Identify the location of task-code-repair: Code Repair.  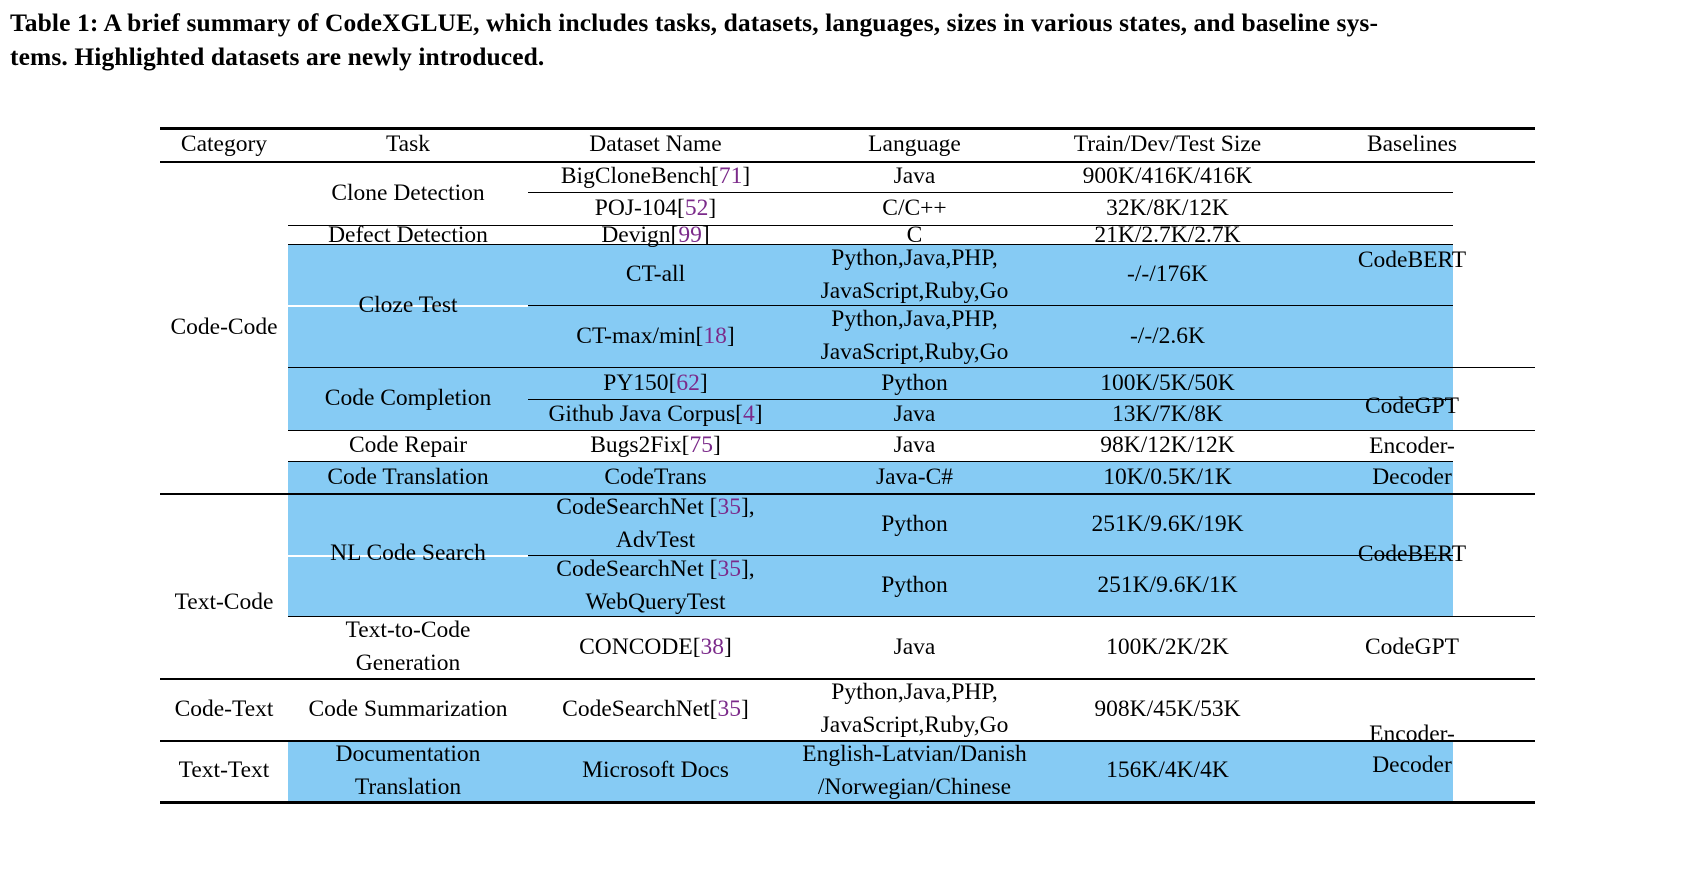
(408, 445).